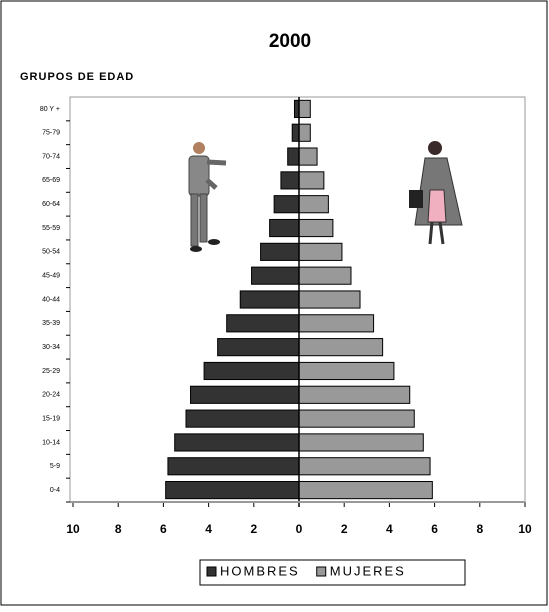 This screenshot has width=549, height=612. Describe the element at coordinates (207, 197) in the screenshot. I see `man-illustration` at that location.